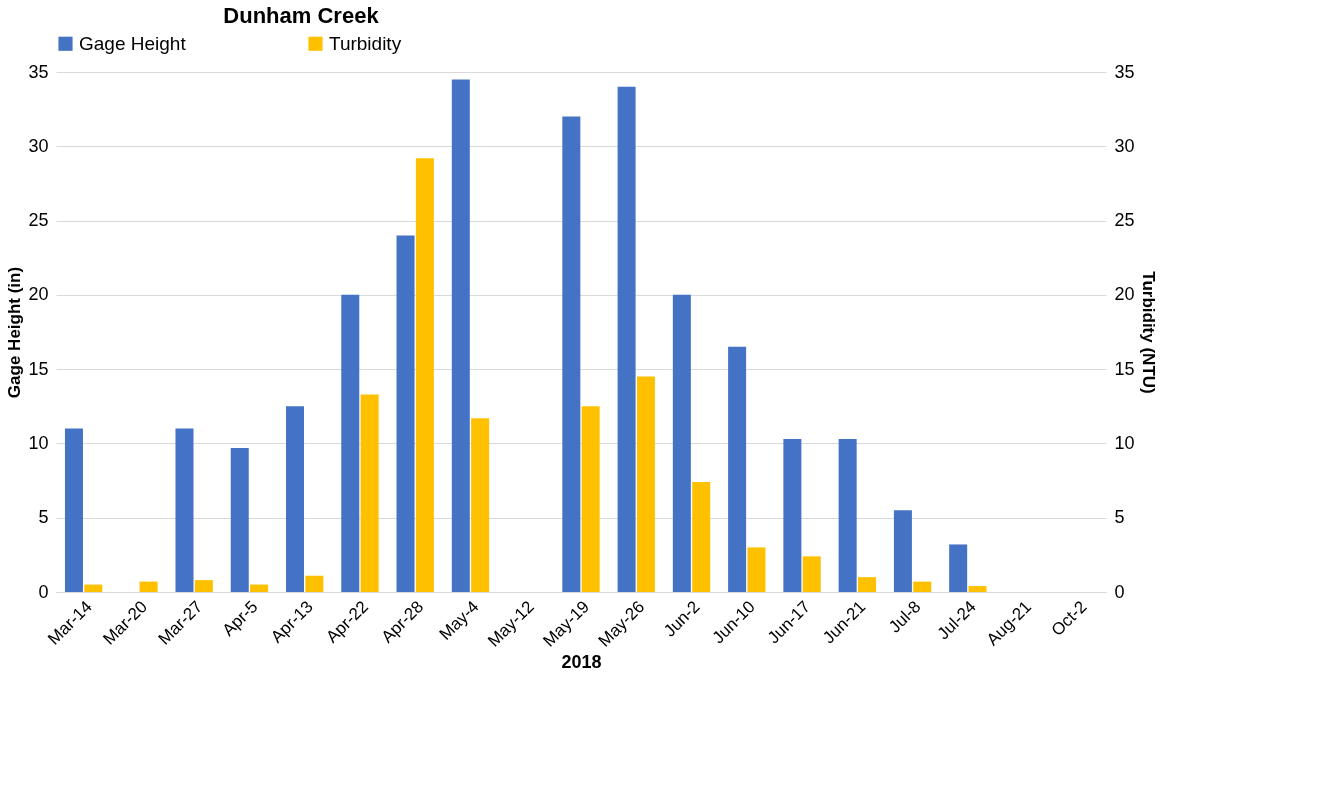 The image size is (1337, 806). What do you see at coordinates (1119, 517) in the screenshot?
I see `y2-tick-label: 5` at bounding box center [1119, 517].